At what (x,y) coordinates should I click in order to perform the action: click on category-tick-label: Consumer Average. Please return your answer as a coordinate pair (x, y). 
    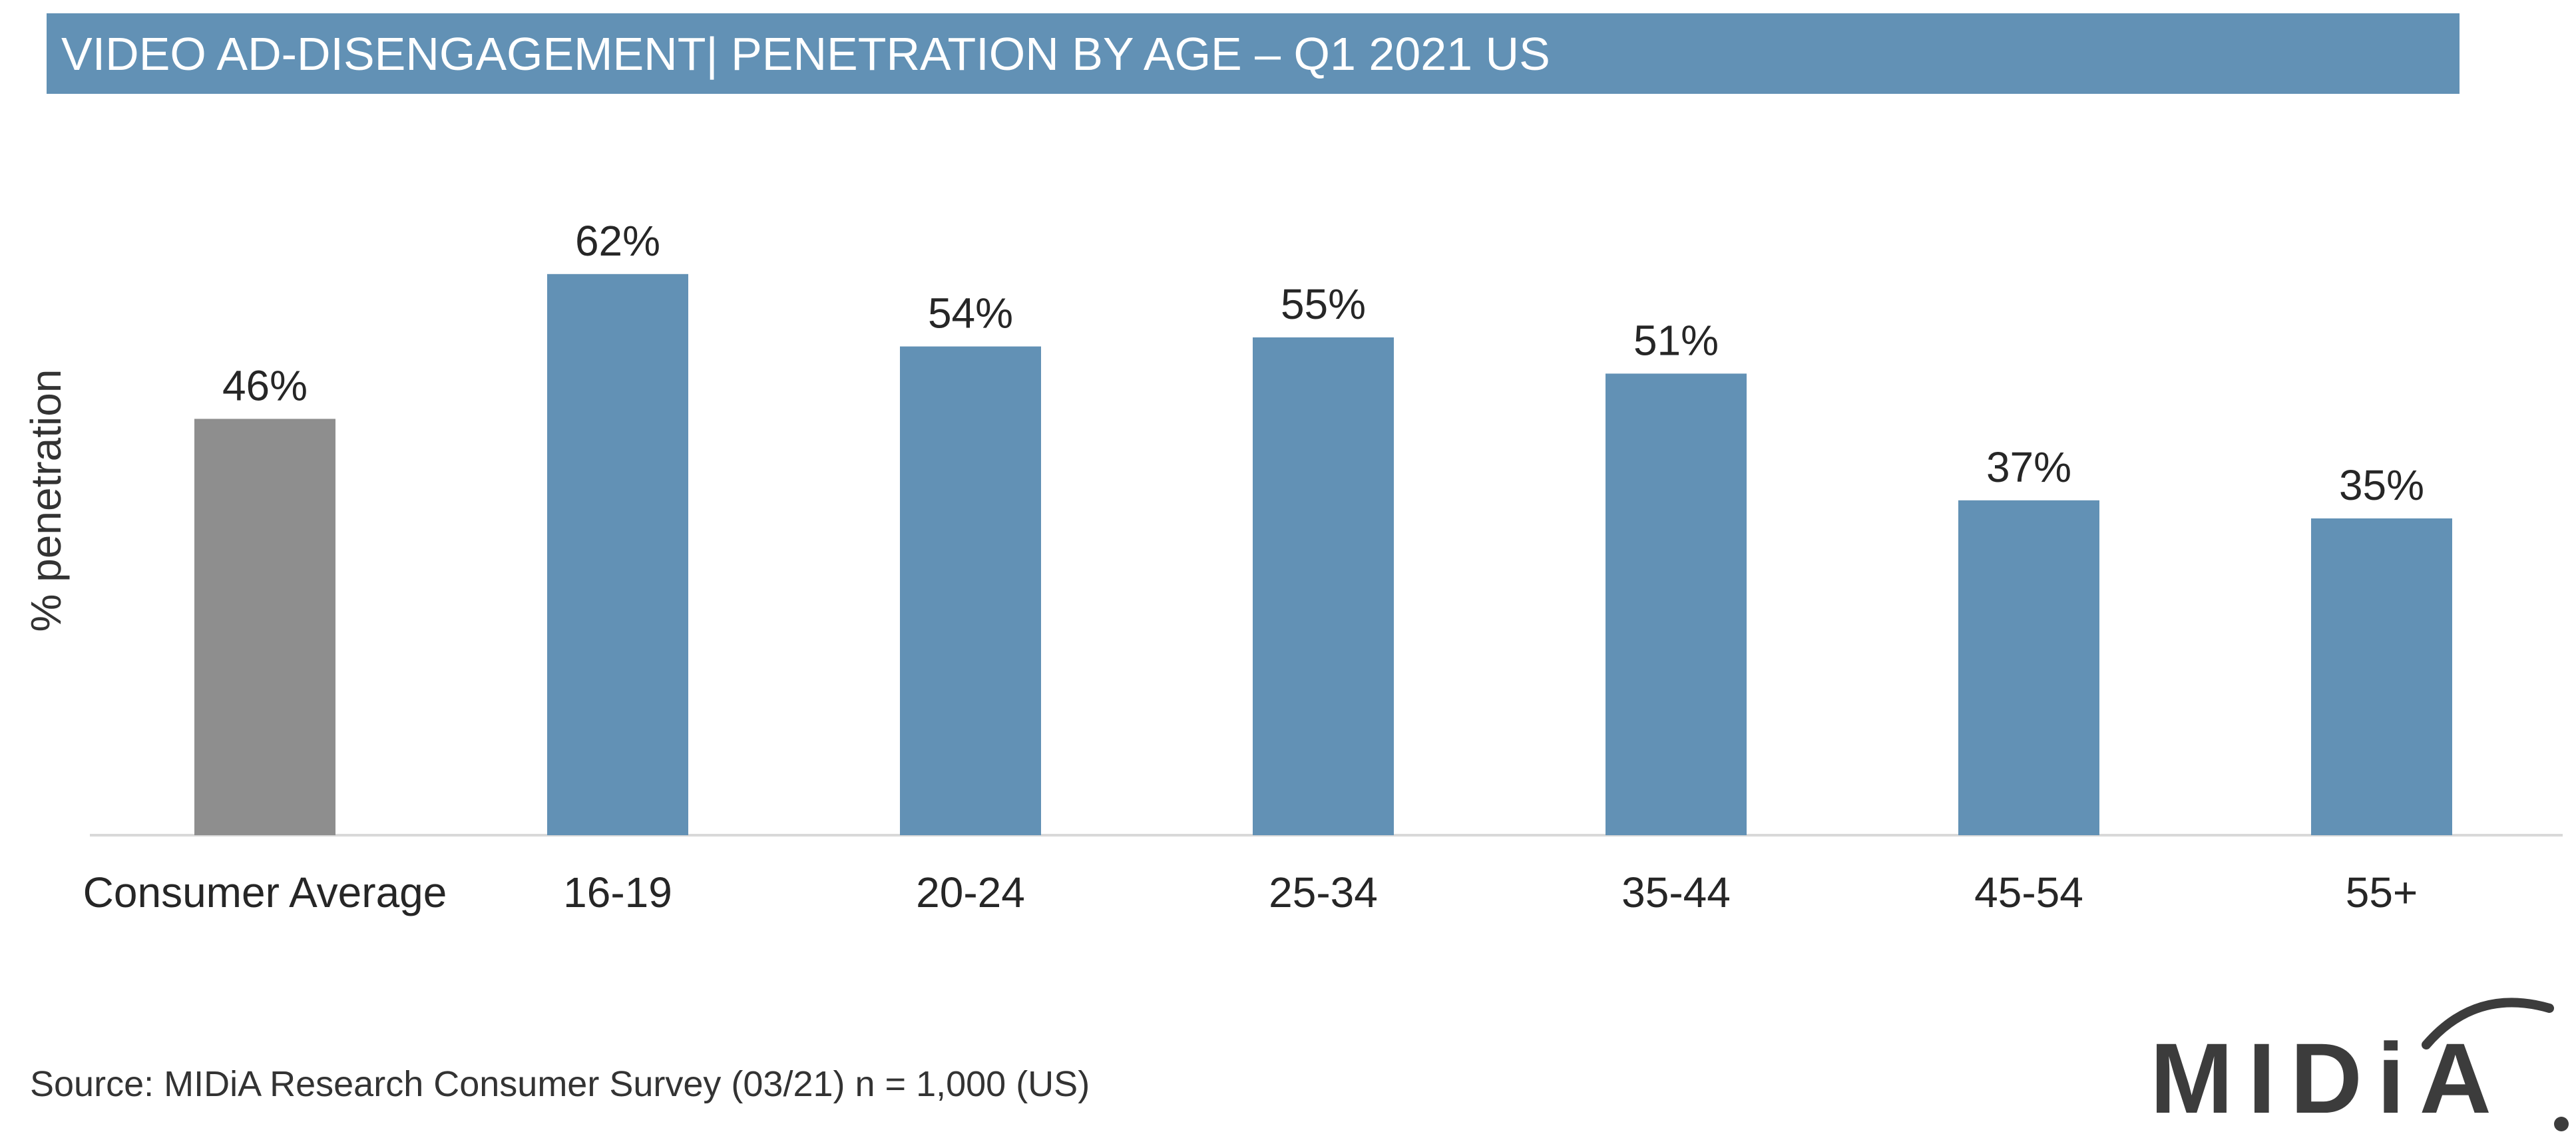
    Looking at the image, I should click on (265, 892).